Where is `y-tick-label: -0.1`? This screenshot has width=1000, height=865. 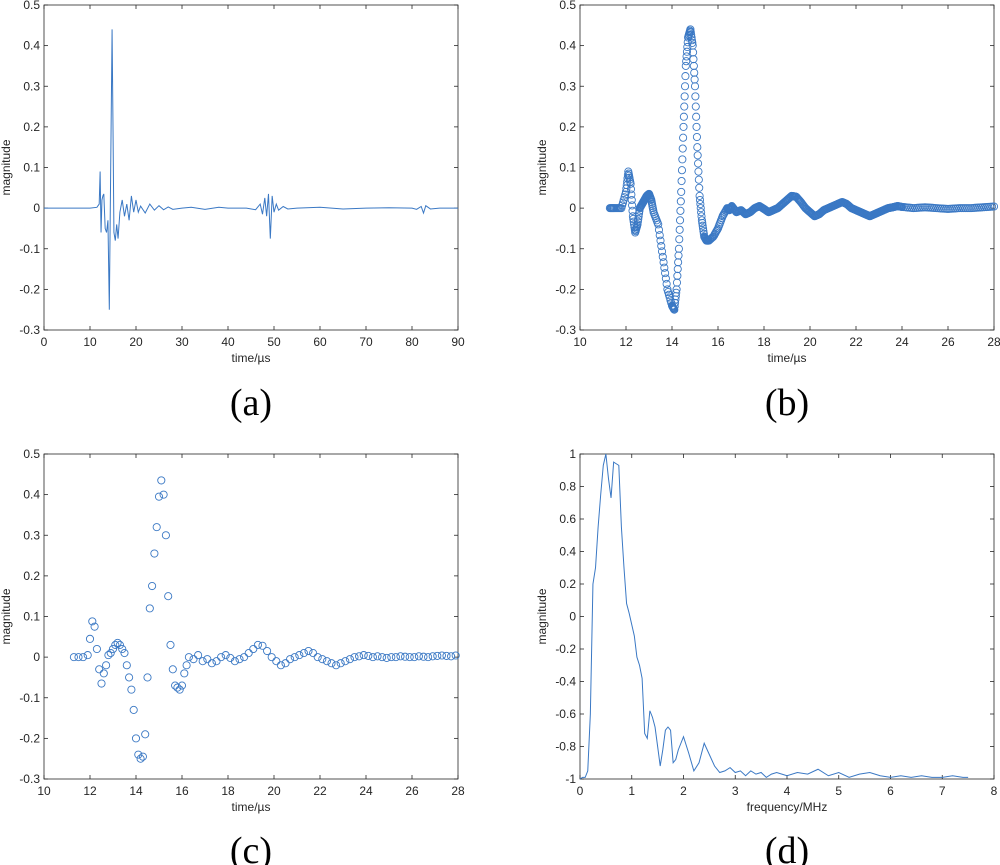 y-tick-label: -0.1 is located at coordinates (29, 698).